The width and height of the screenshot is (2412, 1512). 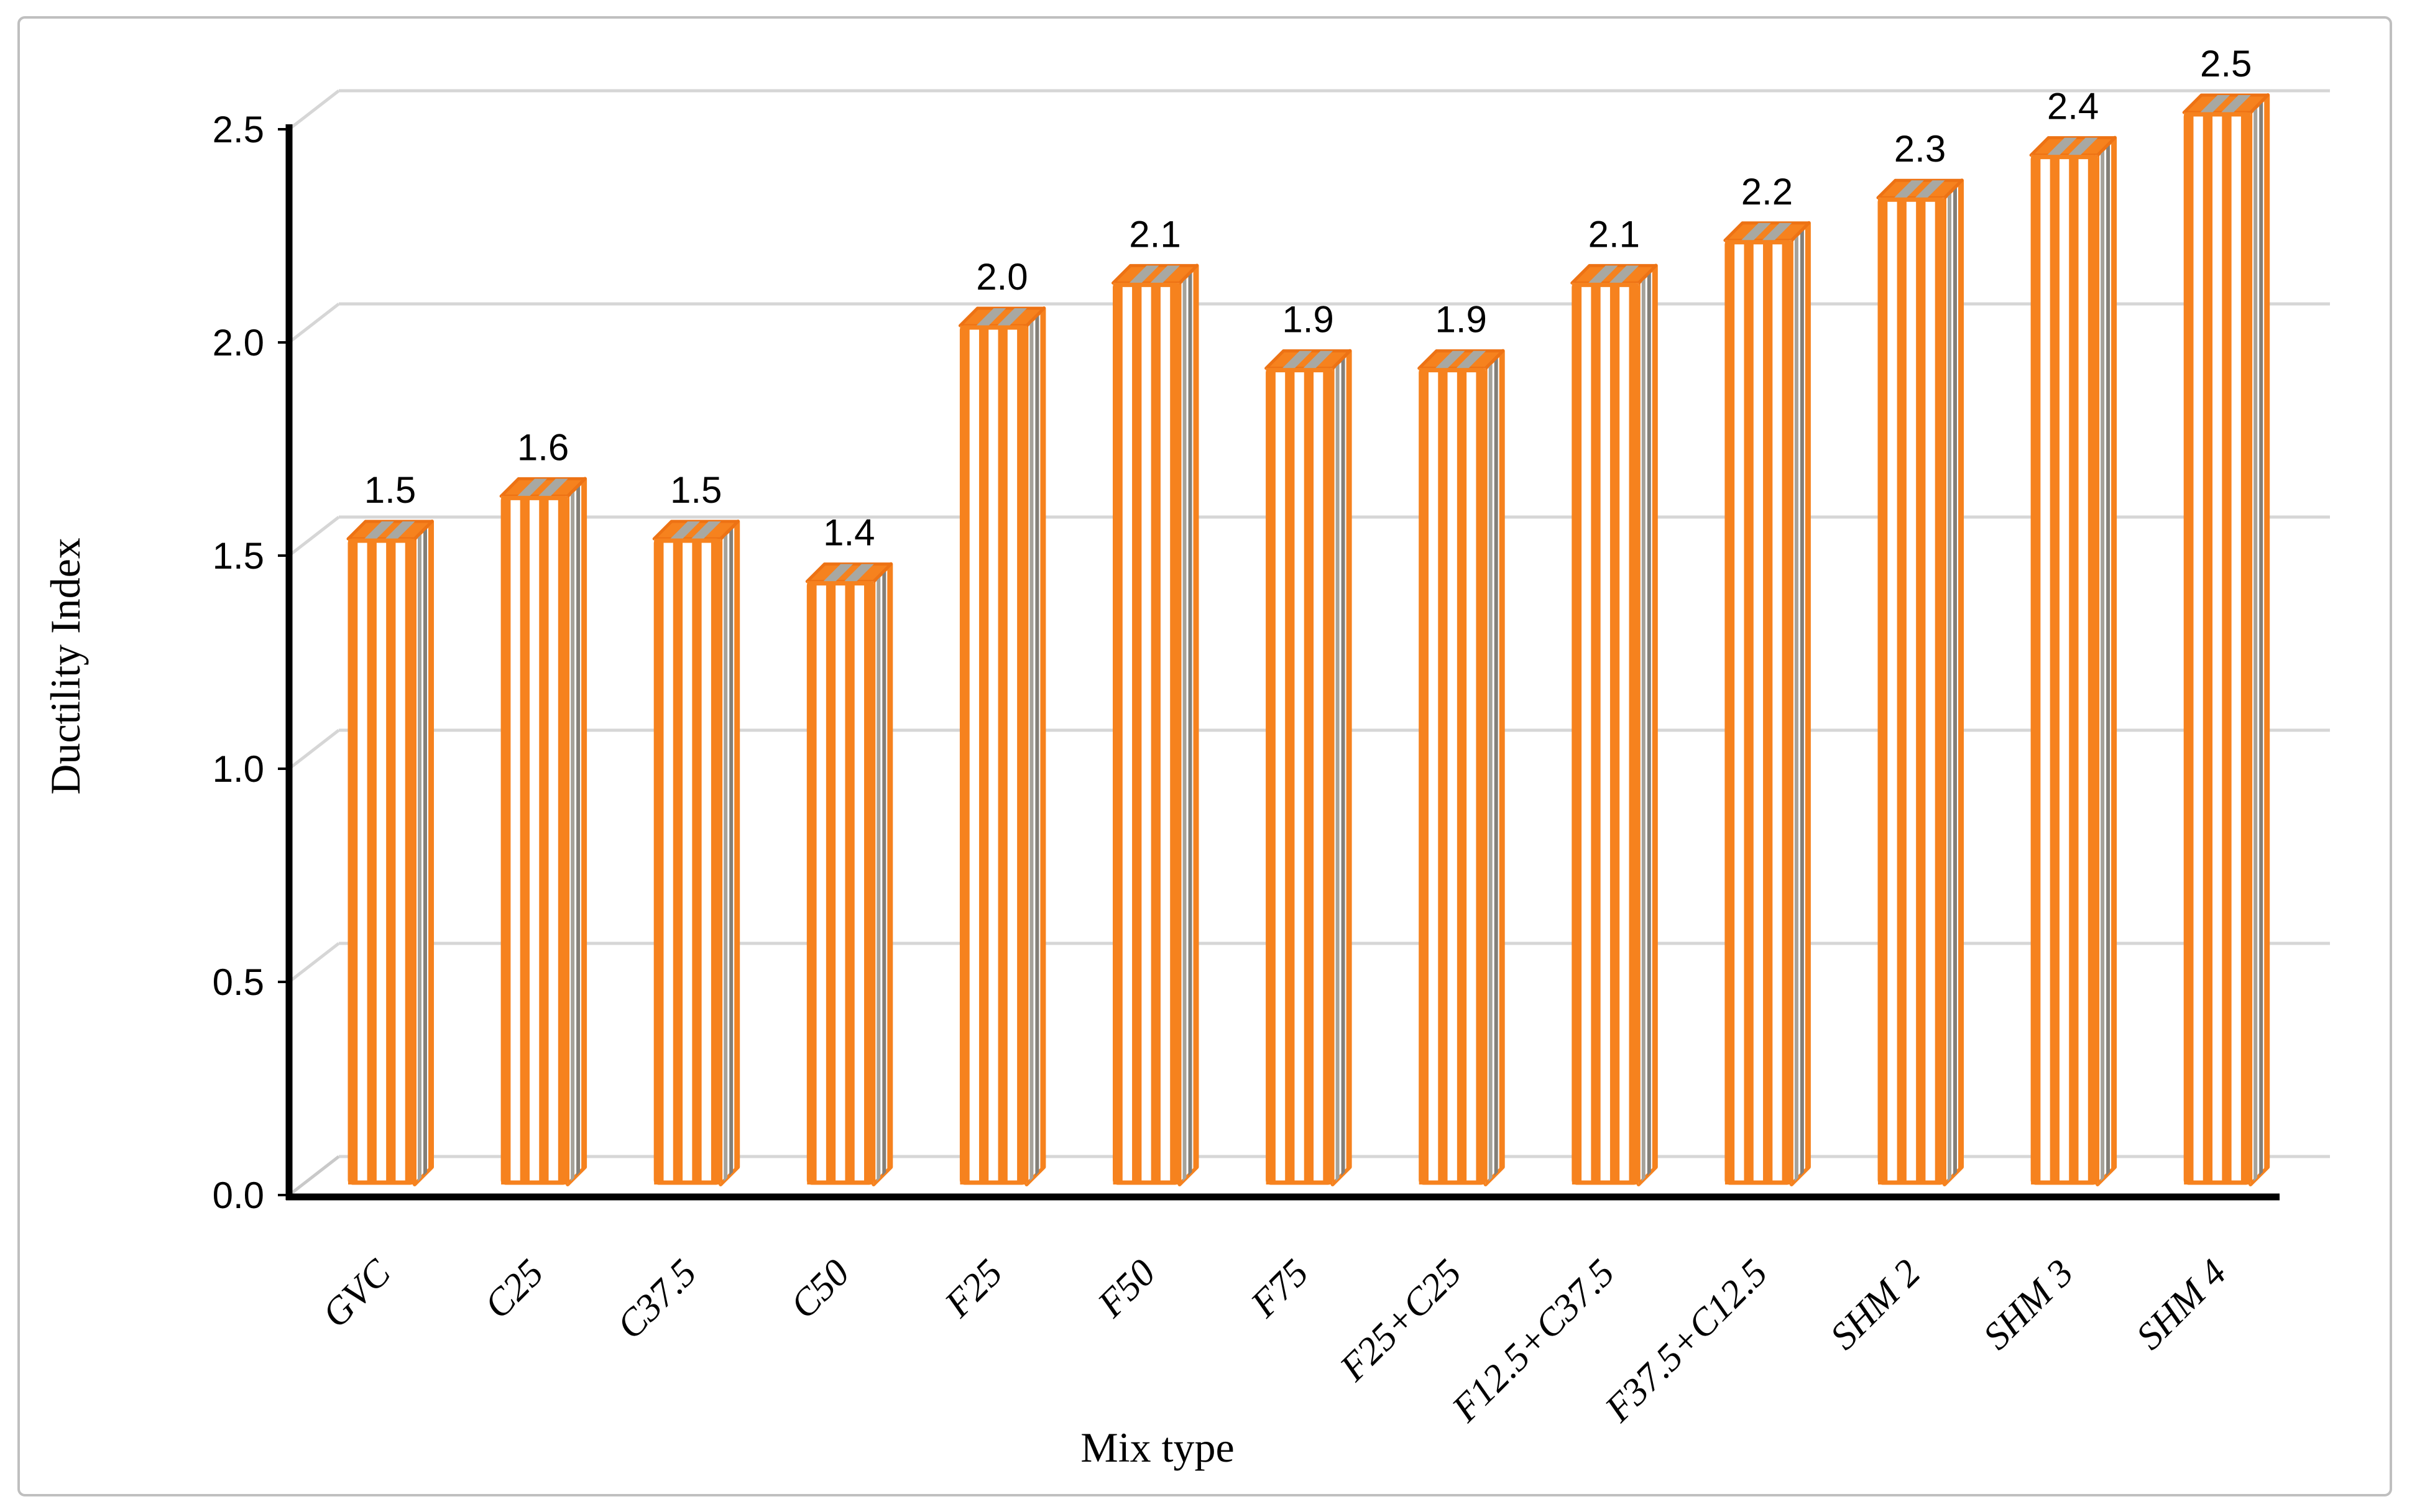 I want to click on bar-c25: 1.6, so click(x=543, y=806).